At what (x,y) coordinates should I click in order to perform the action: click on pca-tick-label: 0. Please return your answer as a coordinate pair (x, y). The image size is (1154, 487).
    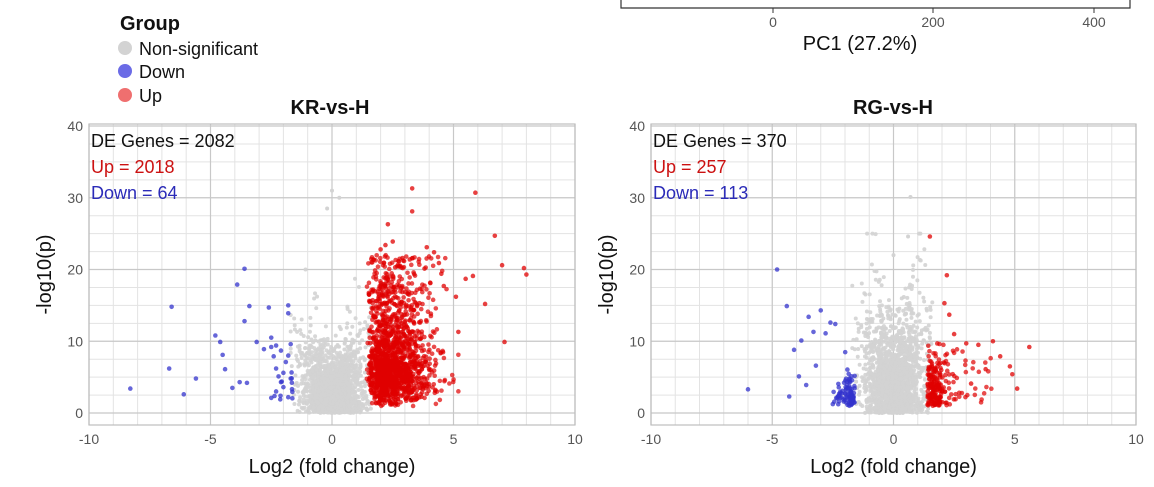
    Looking at the image, I should click on (773, 22).